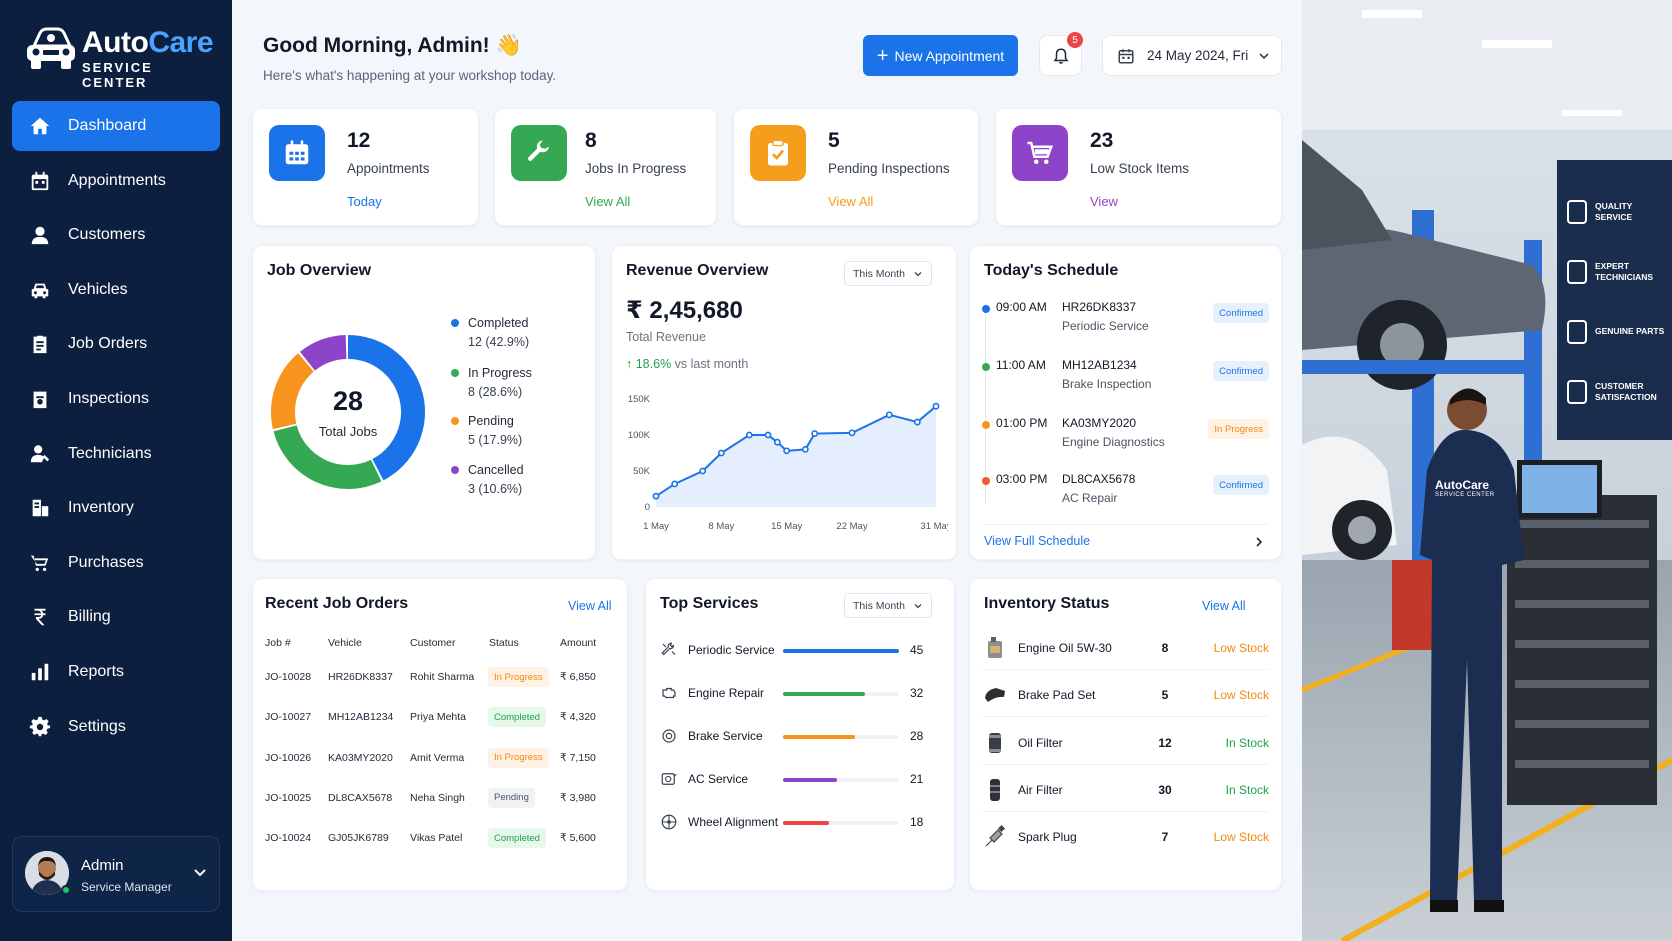  What do you see at coordinates (1465, 488) in the screenshot?
I see `shirt-logo: AutoCare SERVICE CENTER` at bounding box center [1465, 488].